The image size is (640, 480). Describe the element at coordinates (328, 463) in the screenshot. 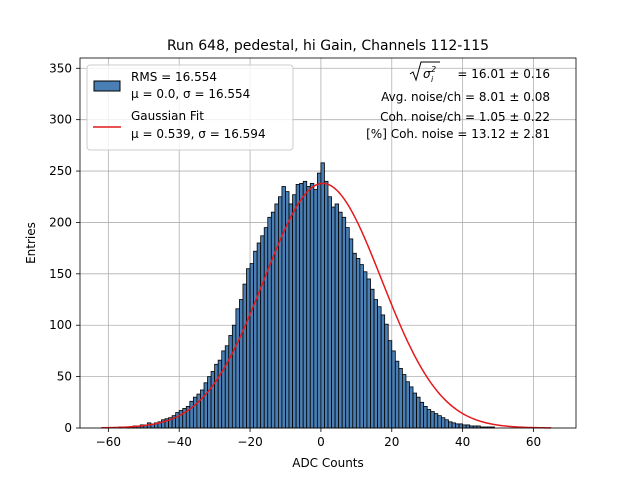

I see `x-axis-label: ADC Counts` at that location.